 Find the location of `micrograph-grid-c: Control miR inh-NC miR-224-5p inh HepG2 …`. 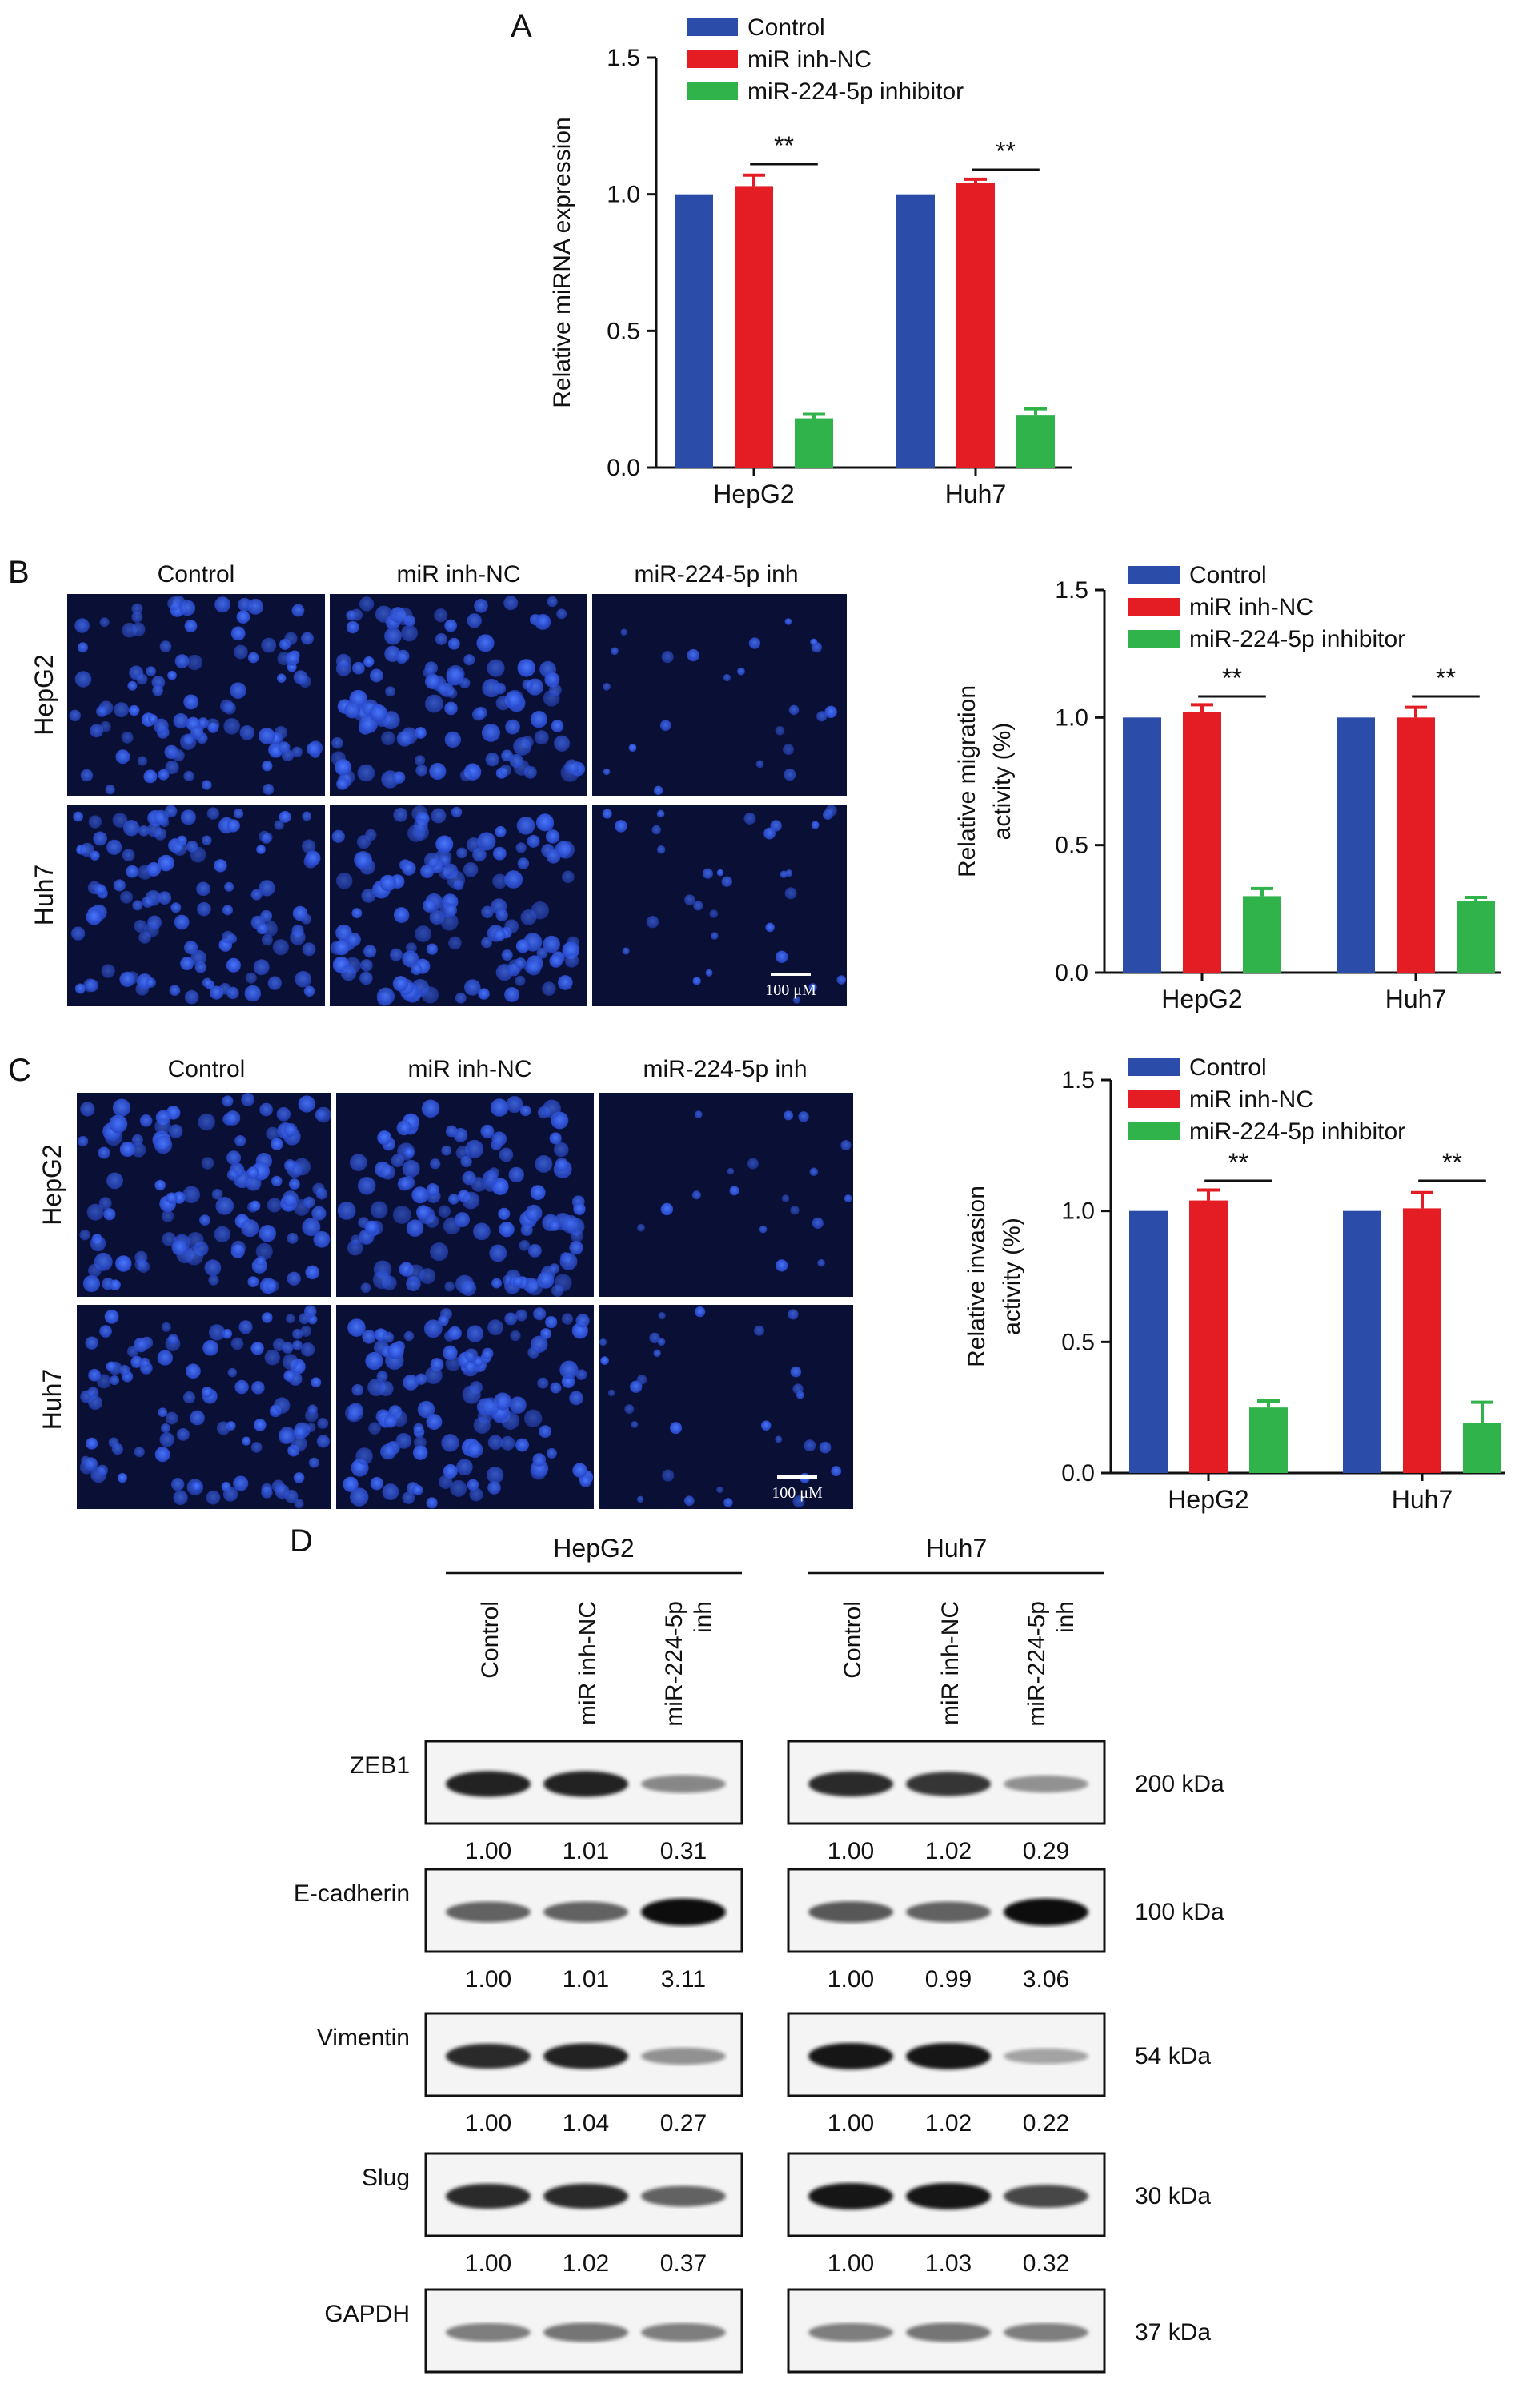

micrograph-grid-c: Control miR inh-NC miR-224-5p inh HepG2 … is located at coordinates (446, 1282).